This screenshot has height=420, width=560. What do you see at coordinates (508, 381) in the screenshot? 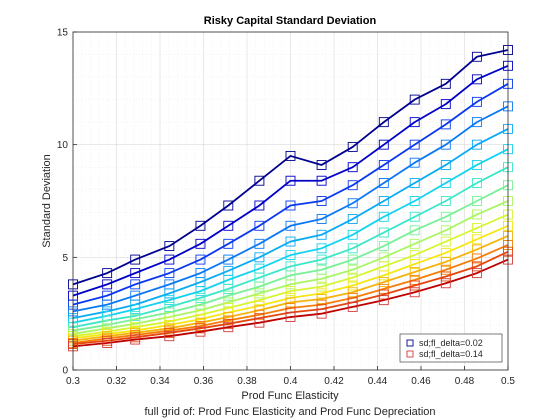
I see `x-tick-label: 0.5` at bounding box center [508, 381].